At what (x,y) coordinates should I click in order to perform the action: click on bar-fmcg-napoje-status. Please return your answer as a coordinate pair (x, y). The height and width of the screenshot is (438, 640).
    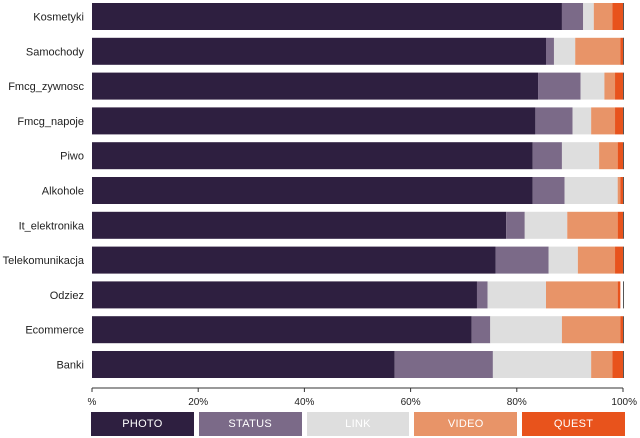
    Looking at the image, I should click on (554, 121).